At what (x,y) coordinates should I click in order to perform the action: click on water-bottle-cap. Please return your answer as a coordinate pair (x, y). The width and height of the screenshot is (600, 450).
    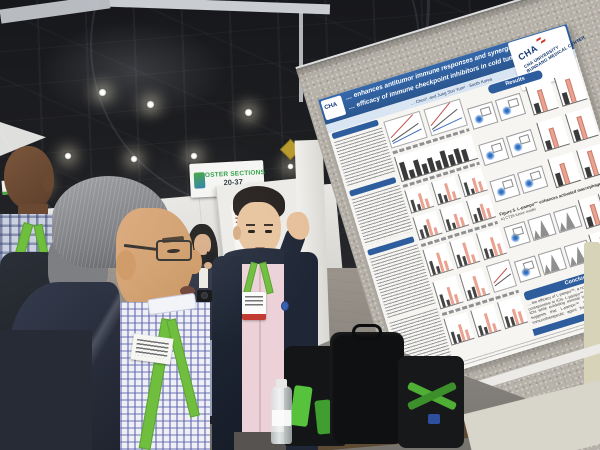
    Looking at the image, I should click on (281, 383).